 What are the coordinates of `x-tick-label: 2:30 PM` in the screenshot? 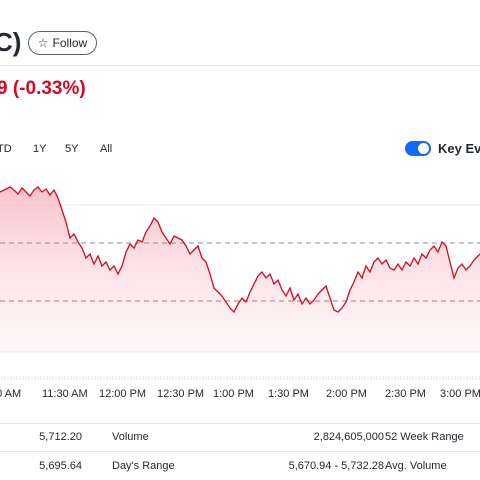 It's located at (405, 394).